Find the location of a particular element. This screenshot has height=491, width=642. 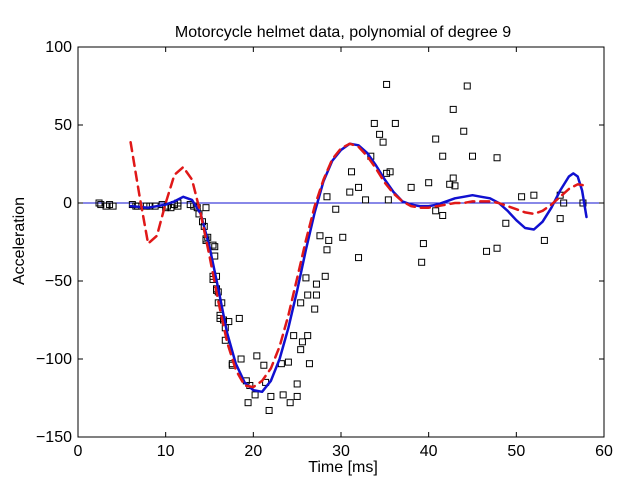

y-tick-label: −50 is located at coordinates (58, 281).